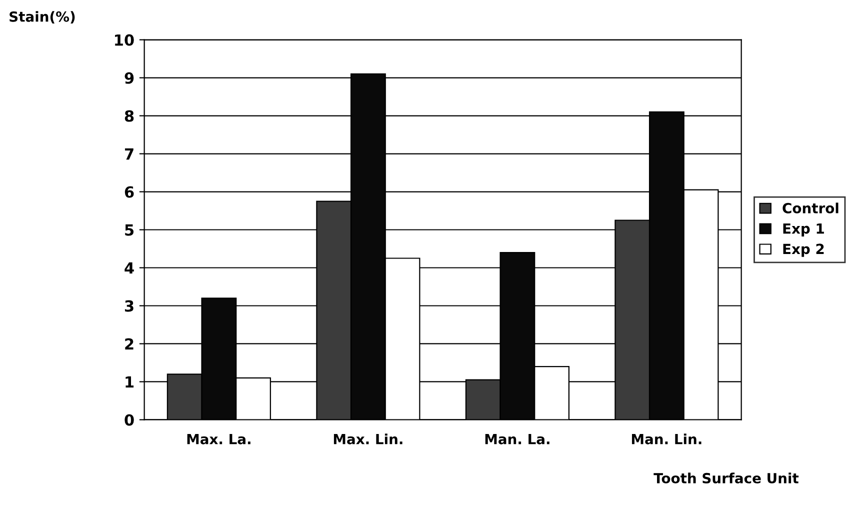  I want to click on y-tick-label: 4, so click(129, 268).